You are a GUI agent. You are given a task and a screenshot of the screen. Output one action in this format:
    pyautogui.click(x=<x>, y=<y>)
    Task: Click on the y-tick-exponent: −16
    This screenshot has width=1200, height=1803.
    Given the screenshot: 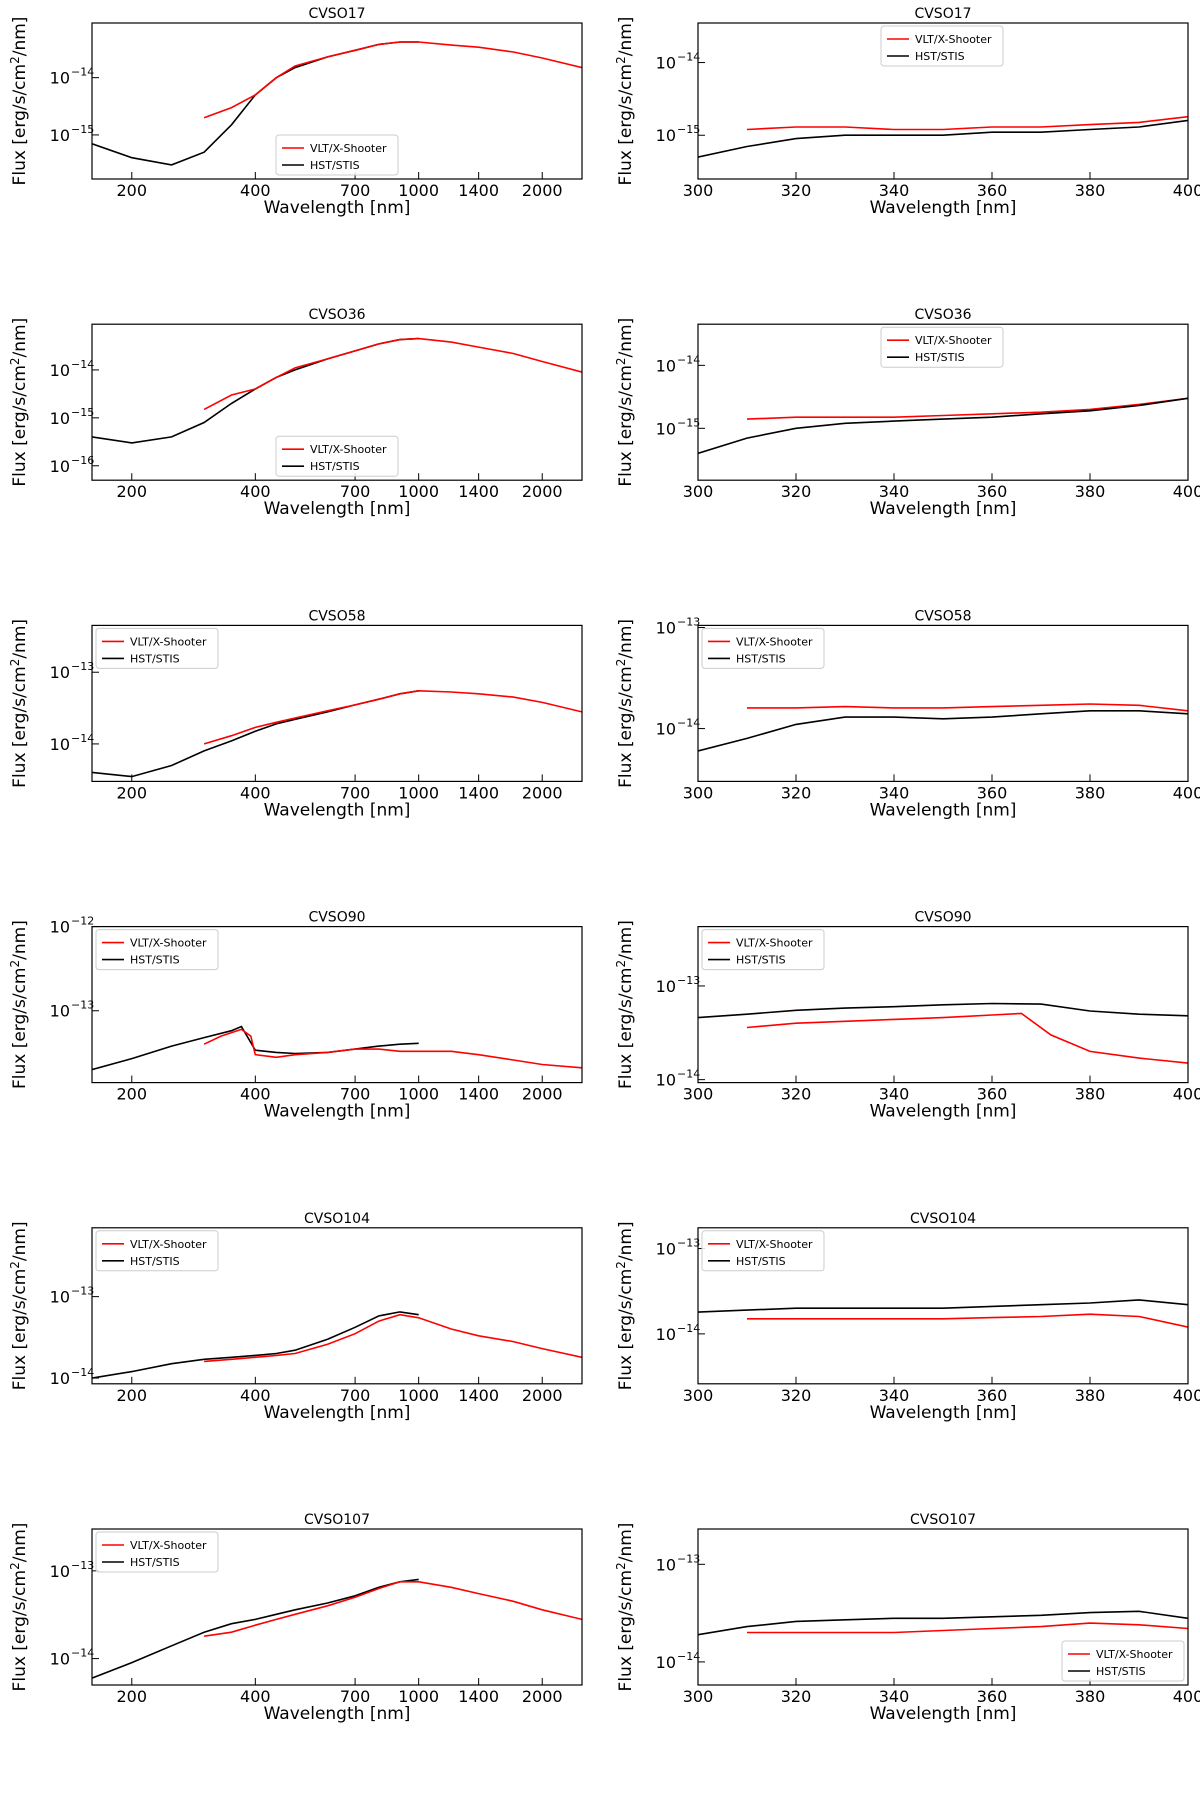 What is the action you would take?
    pyautogui.click(x=82, y=460)
    